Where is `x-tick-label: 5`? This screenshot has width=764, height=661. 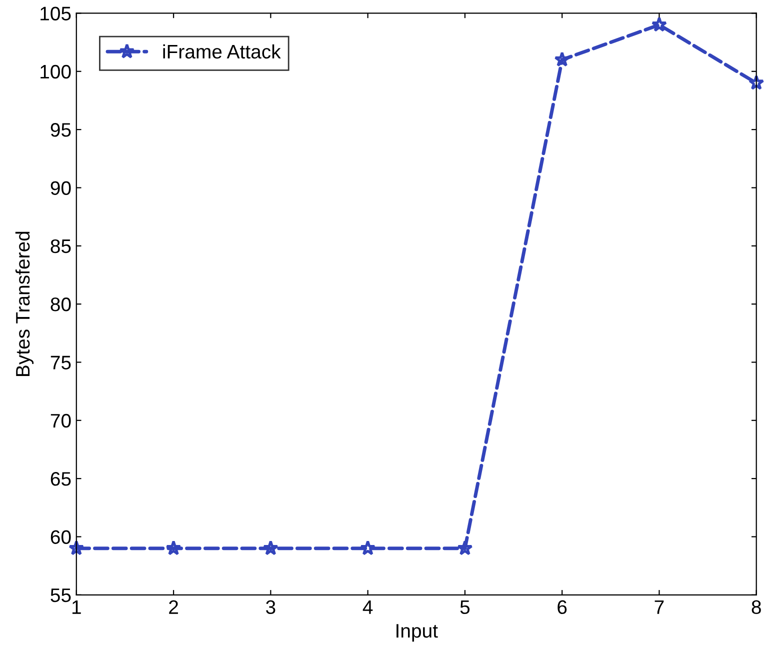
x-tick-label: 5 is located at coordinates (465, 607).